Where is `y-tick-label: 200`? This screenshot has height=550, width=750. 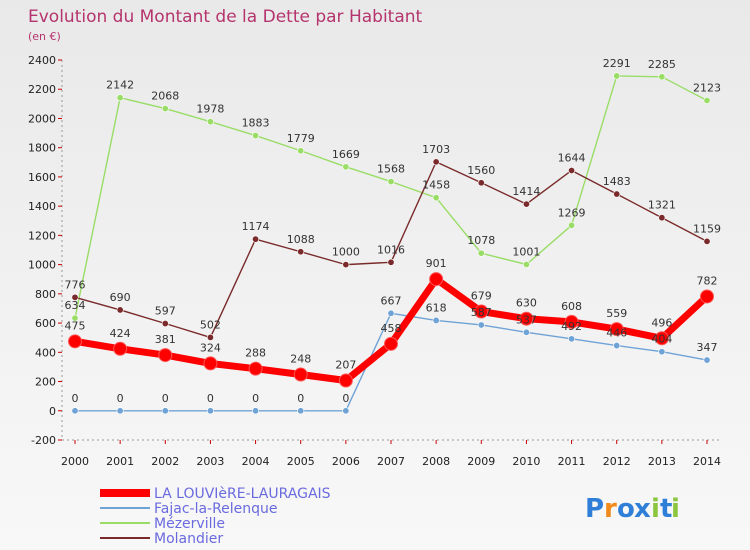 y-tick-label: 200 is located at coordinates (45, 382).